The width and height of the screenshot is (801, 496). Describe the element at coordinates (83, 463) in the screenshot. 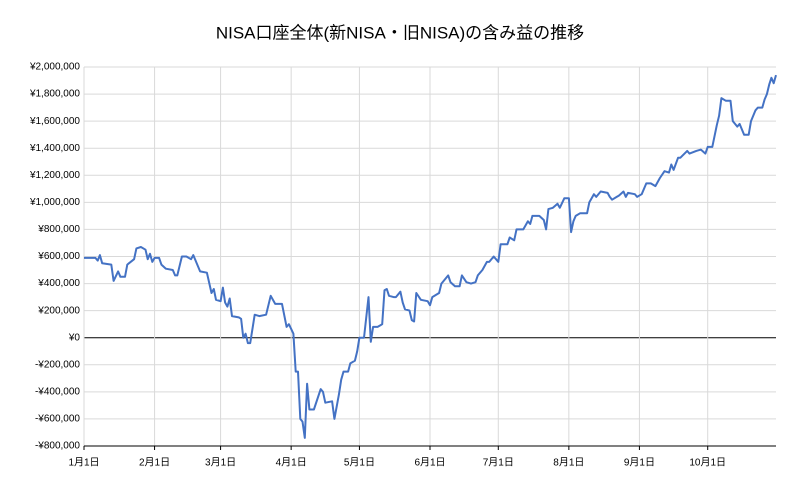

I see `x-tick-label: 1月1日` at that location.